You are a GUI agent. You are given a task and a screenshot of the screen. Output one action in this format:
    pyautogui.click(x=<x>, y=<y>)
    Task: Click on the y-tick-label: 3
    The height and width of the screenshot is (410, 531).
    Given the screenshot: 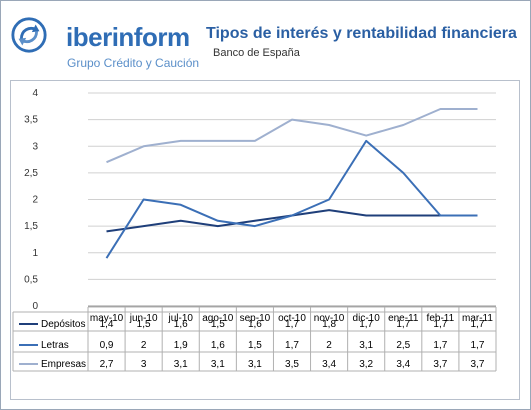 What is the action you would take?
    pyautogui.click(x=35, y=146)
    